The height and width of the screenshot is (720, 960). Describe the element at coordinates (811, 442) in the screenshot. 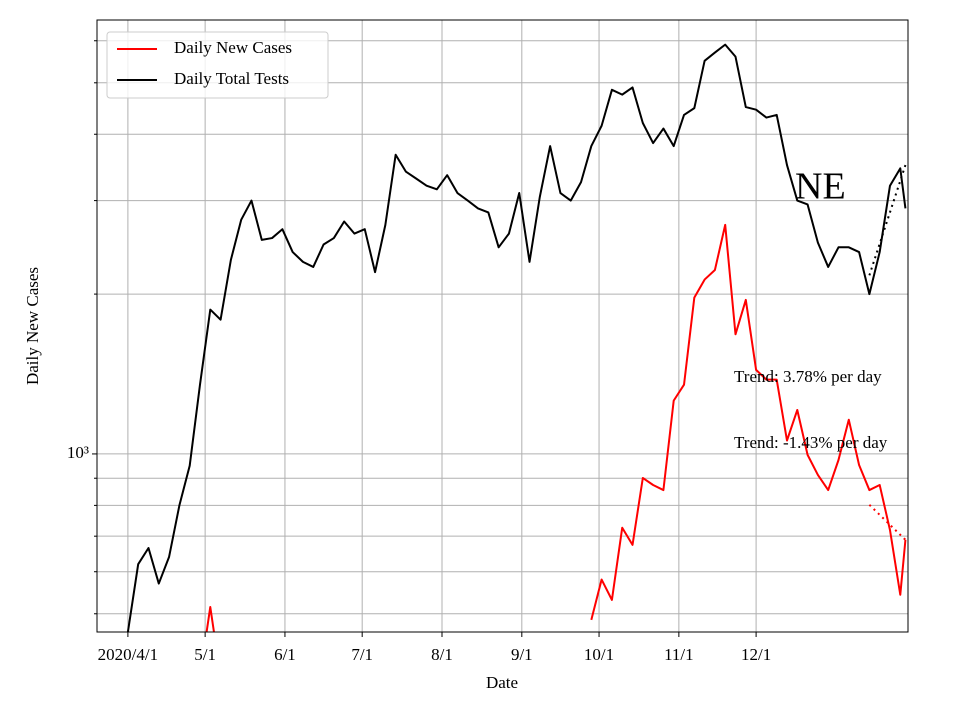

I see `annotation: Trend: -1.43% per day` at that location.